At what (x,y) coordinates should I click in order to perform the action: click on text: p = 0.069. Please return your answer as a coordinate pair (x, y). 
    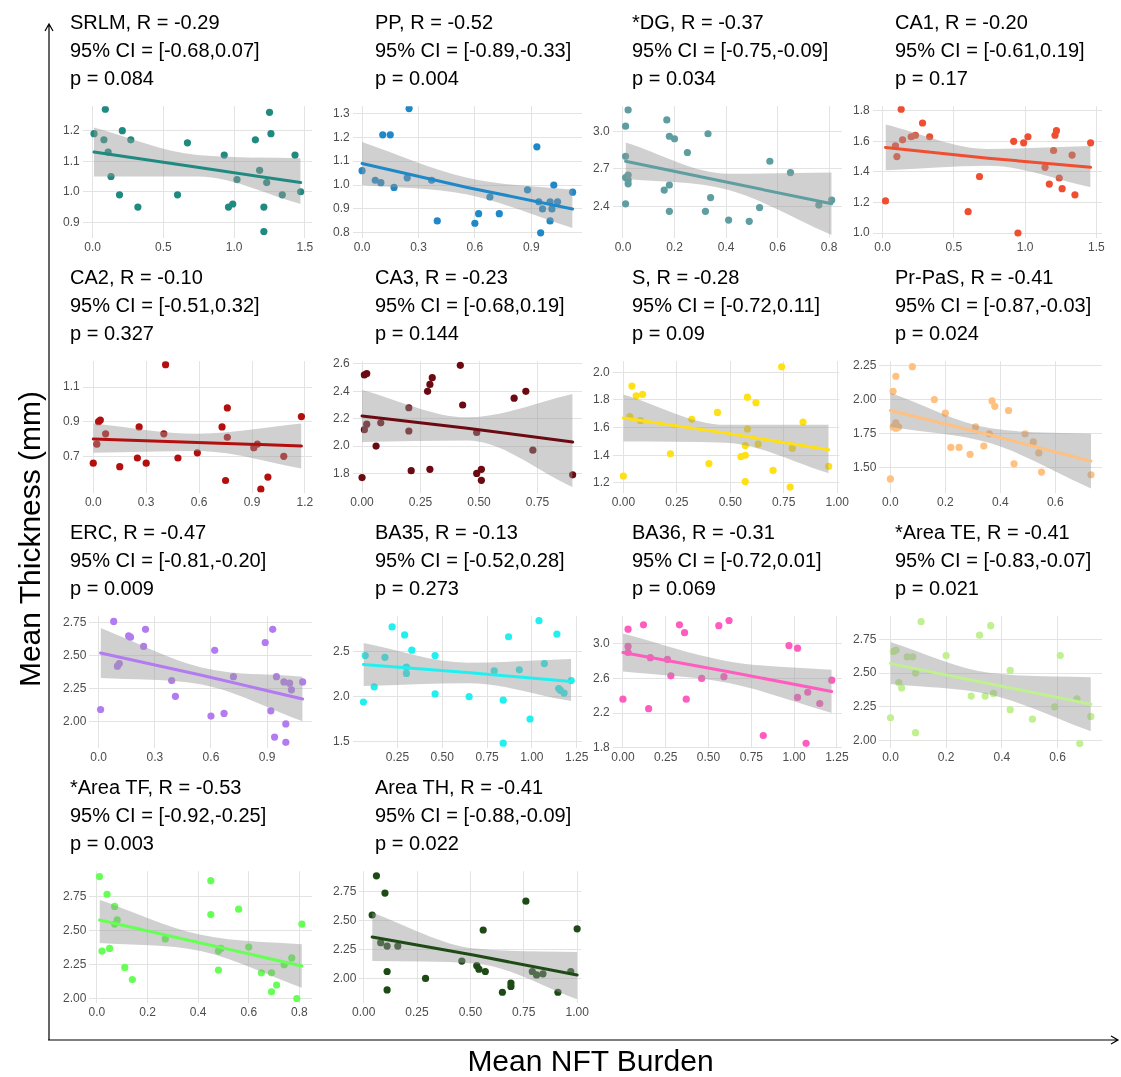
    Looking at the image, I should click on (674, 588).